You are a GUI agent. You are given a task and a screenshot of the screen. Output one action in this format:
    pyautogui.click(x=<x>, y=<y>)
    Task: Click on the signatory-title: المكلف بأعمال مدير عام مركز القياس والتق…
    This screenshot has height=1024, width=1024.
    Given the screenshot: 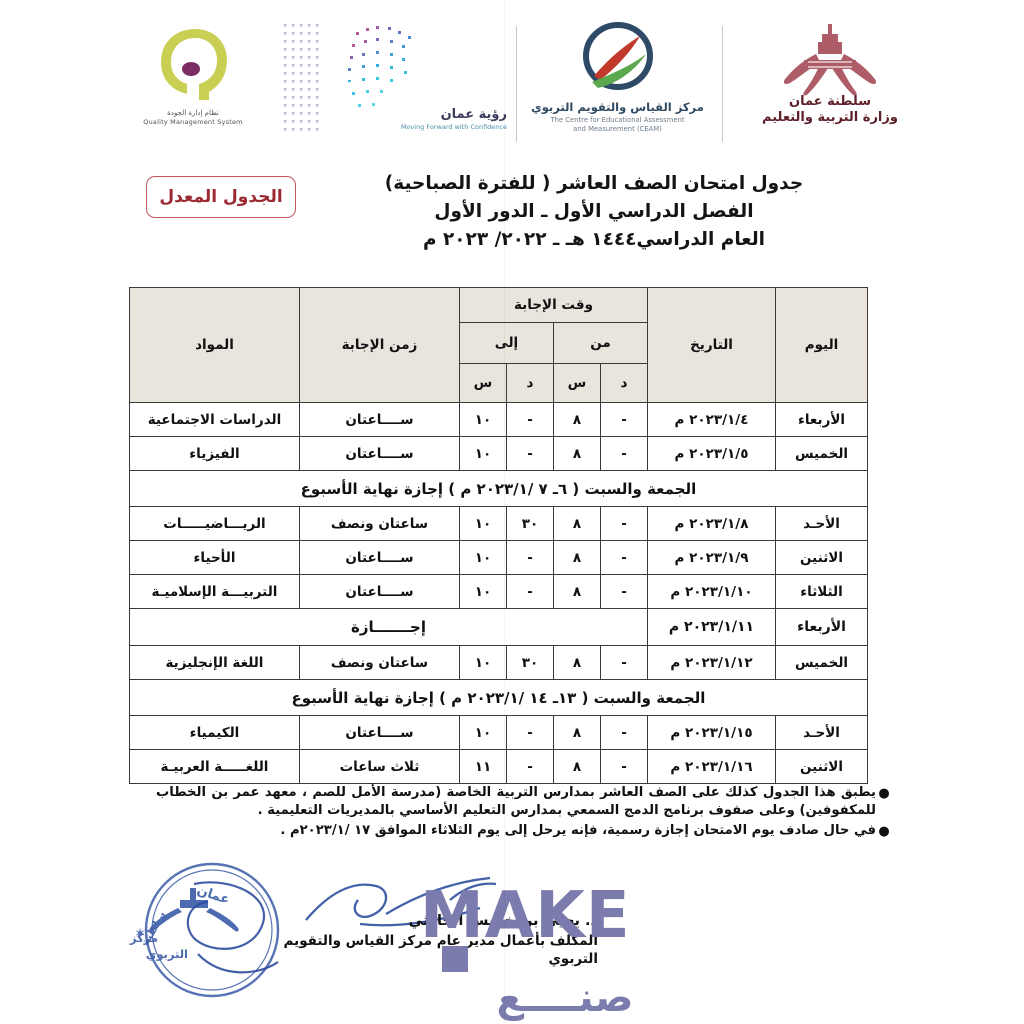 What is the action you would take?
    pyautogui.click(x=440, y=949)
    